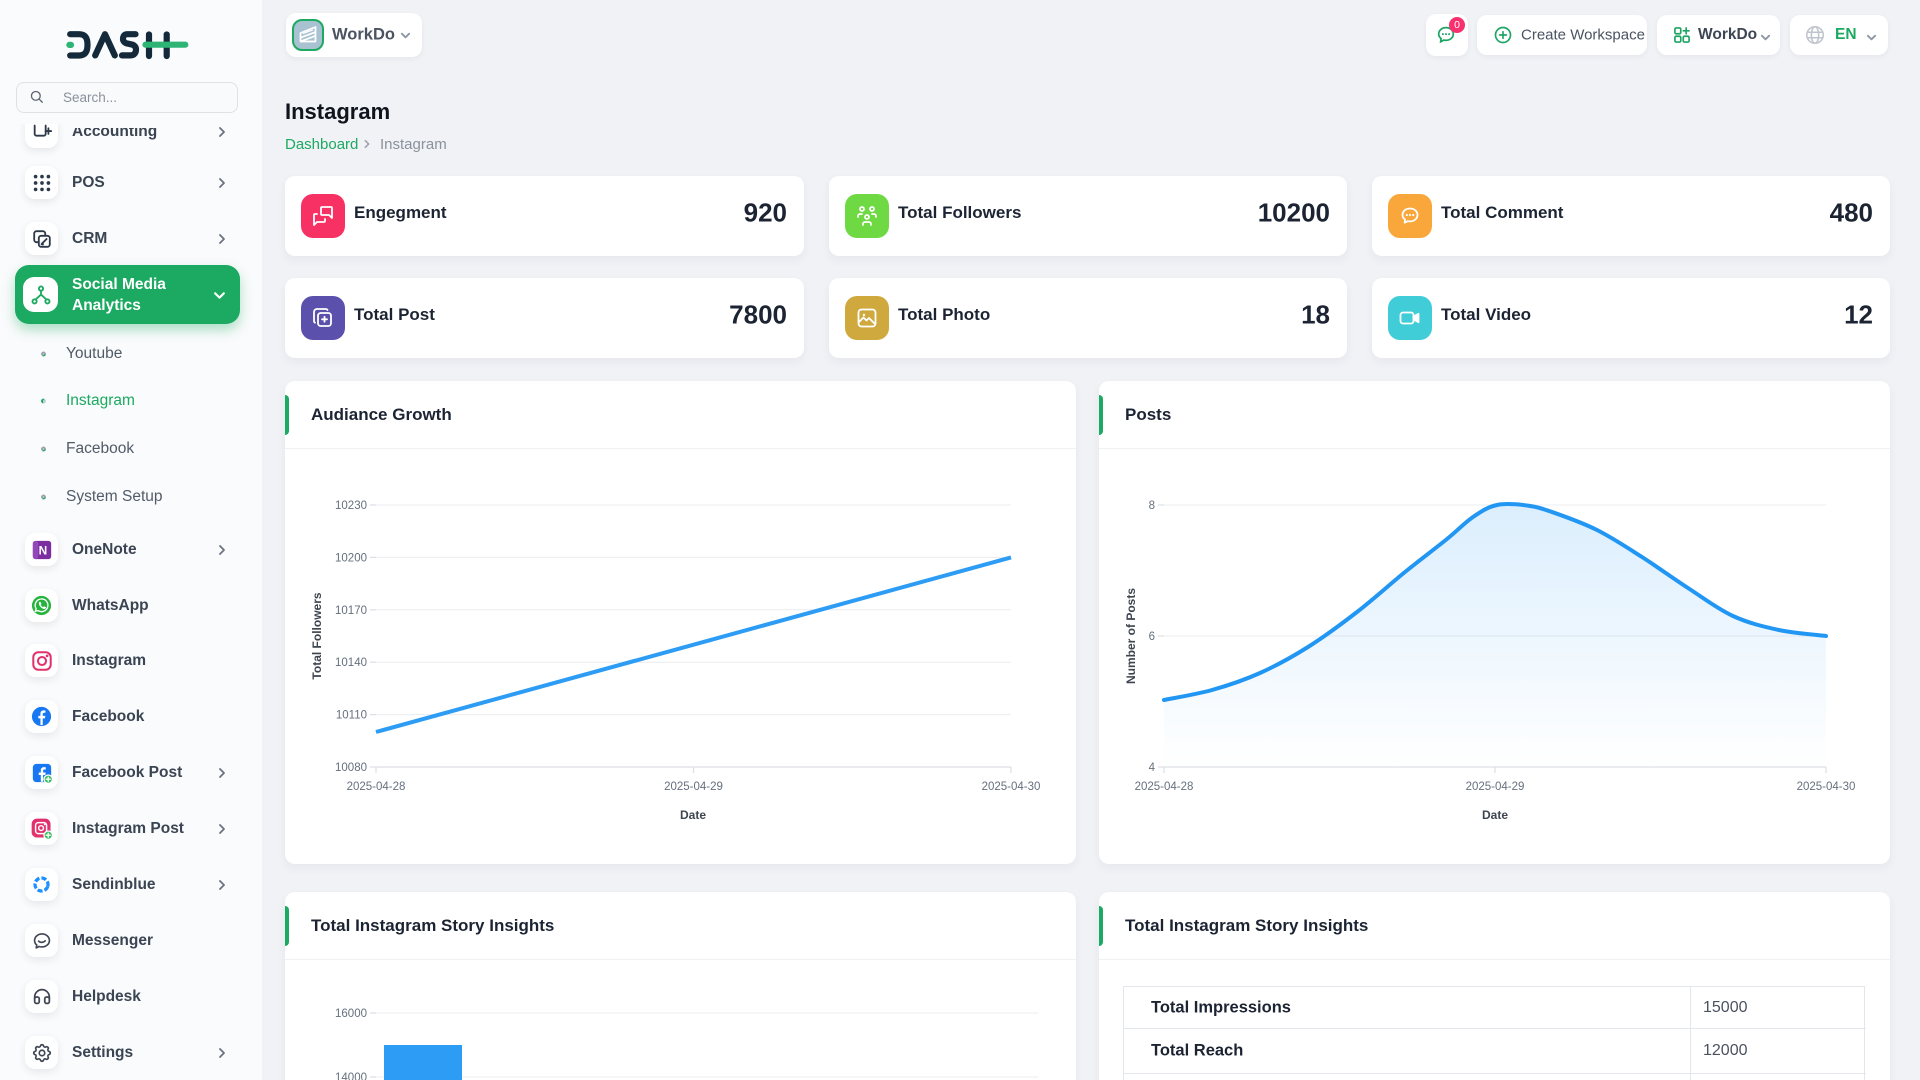 This screenshot has height=1080, width=1920. I want to click on svg-text: 10140, so click(351, 663).